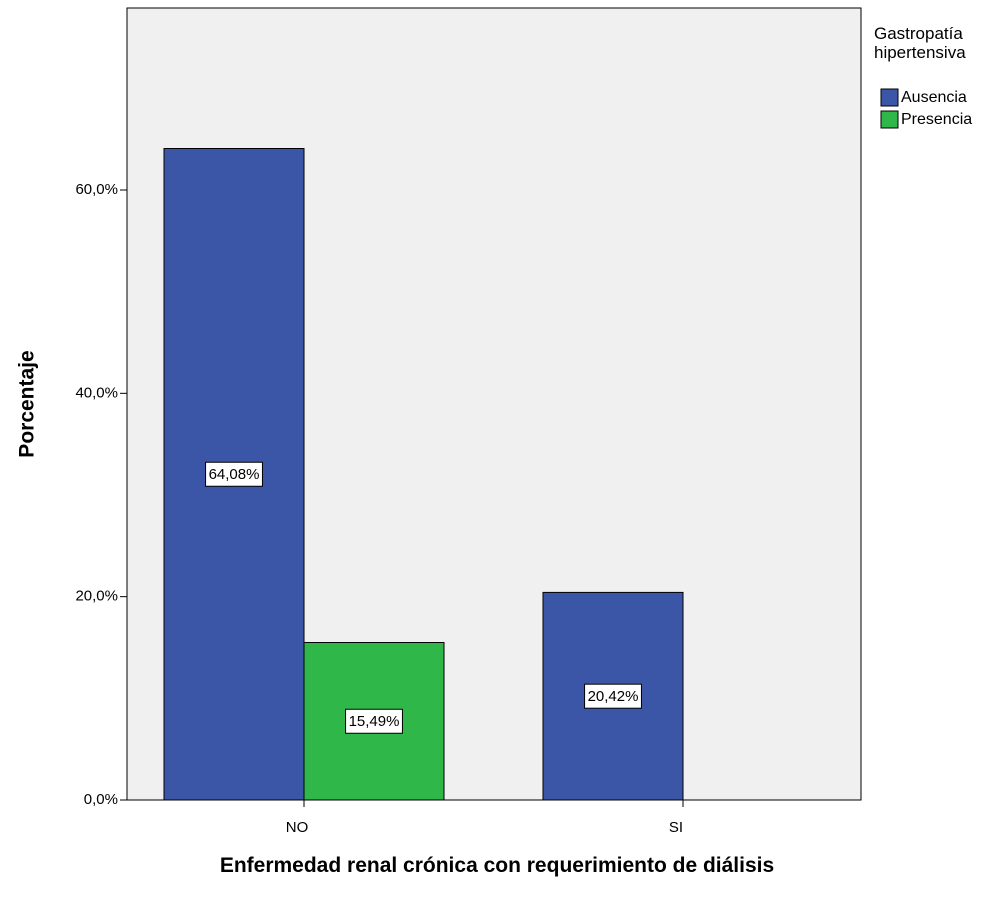 This screenshot has height=907, width=1004. I want to click on legend-title: Gastropatía hipertensiva, so click(920, 43).